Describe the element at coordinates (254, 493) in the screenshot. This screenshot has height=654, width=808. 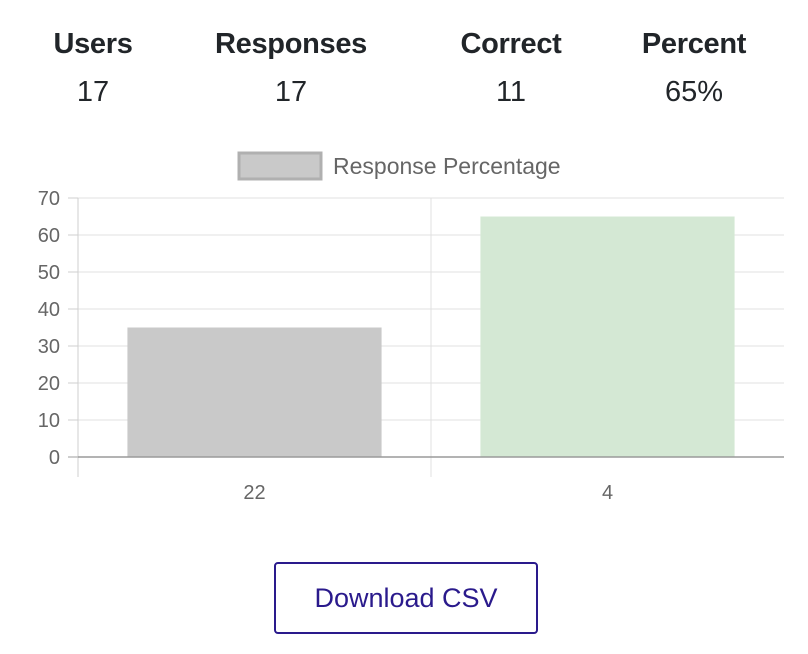
I see `x-tick-label: 22` at that location.